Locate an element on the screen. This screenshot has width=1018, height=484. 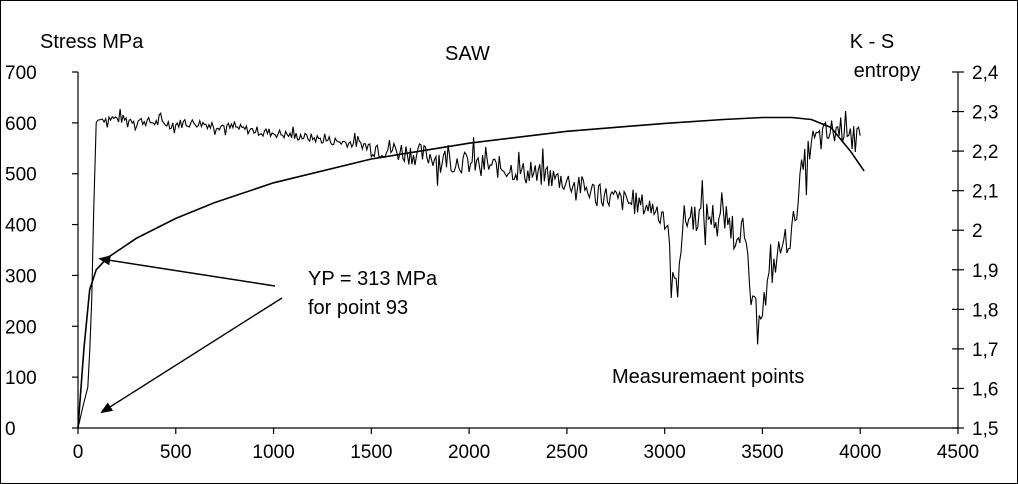
y-tick-label: 400 is located at coordinates (21, 226).